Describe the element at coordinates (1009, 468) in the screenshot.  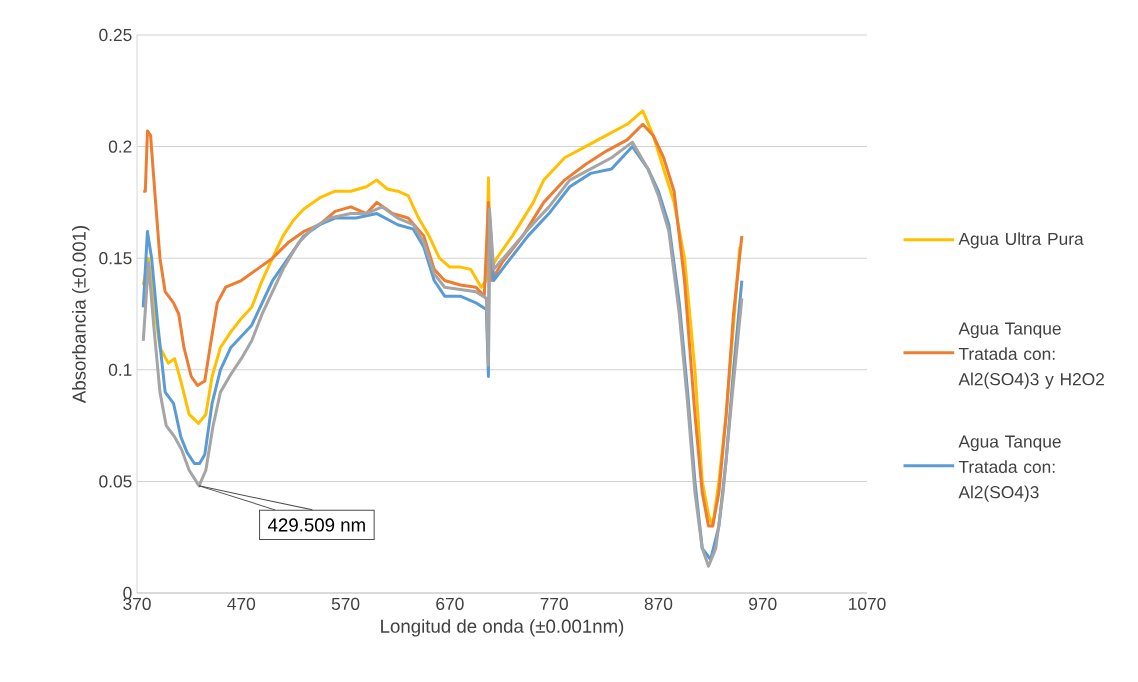
I see `legend-label: Agua Tanque Tratada con: Al2(SO4)3` at that location.